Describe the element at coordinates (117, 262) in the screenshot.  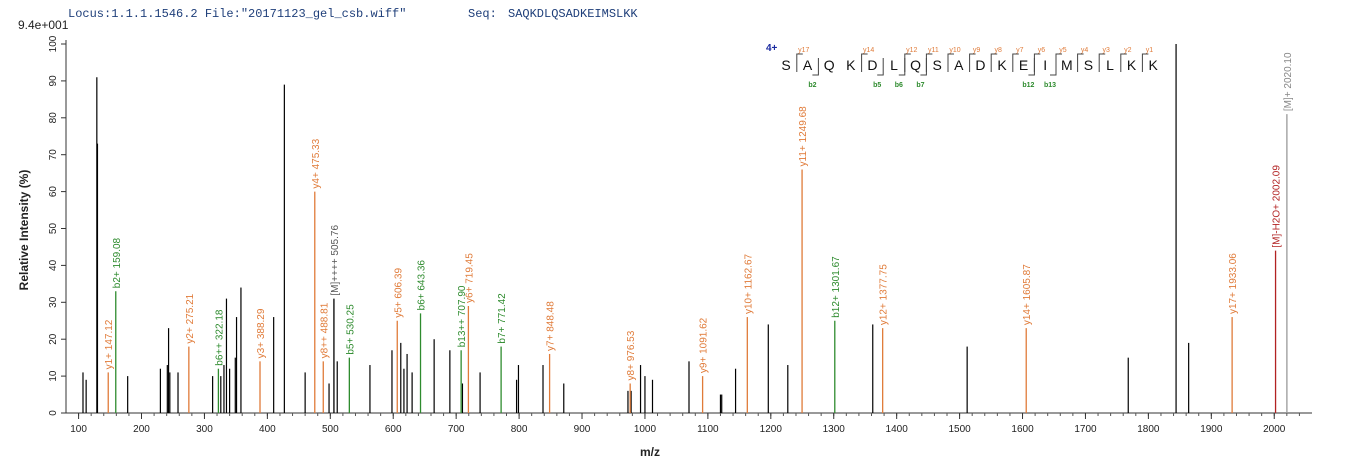
I see `peak-label: b2+ 159.08` at that location.